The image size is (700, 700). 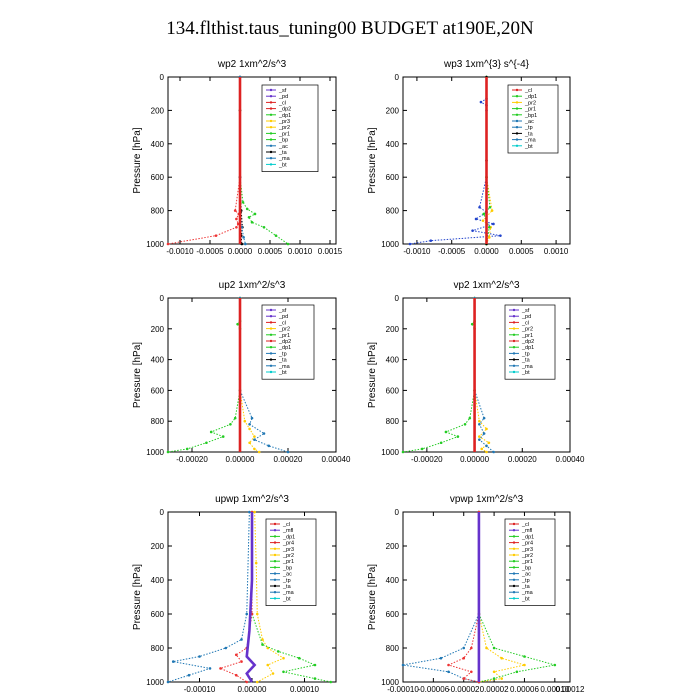 What do you see at coordinates (283, 147) in the screenshot?
I see `legend-entry: _ac` at bounding box center [283, 147].